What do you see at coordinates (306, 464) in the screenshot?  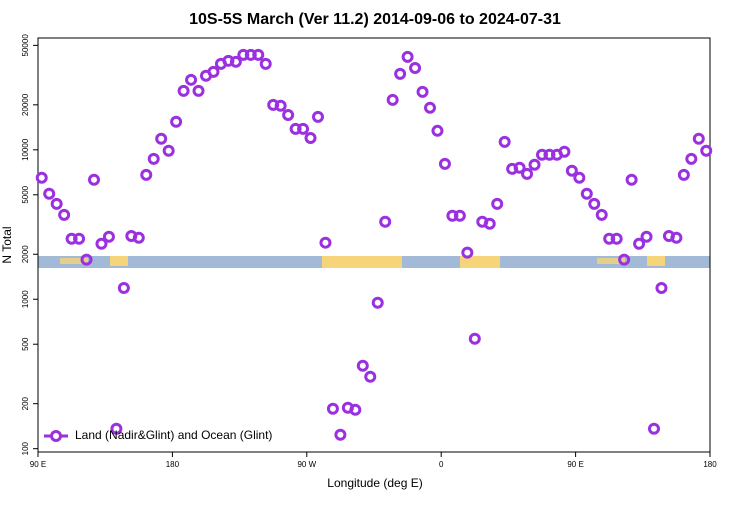 I see `x-tick-label: 90 W` at bounding box center [306, 464].